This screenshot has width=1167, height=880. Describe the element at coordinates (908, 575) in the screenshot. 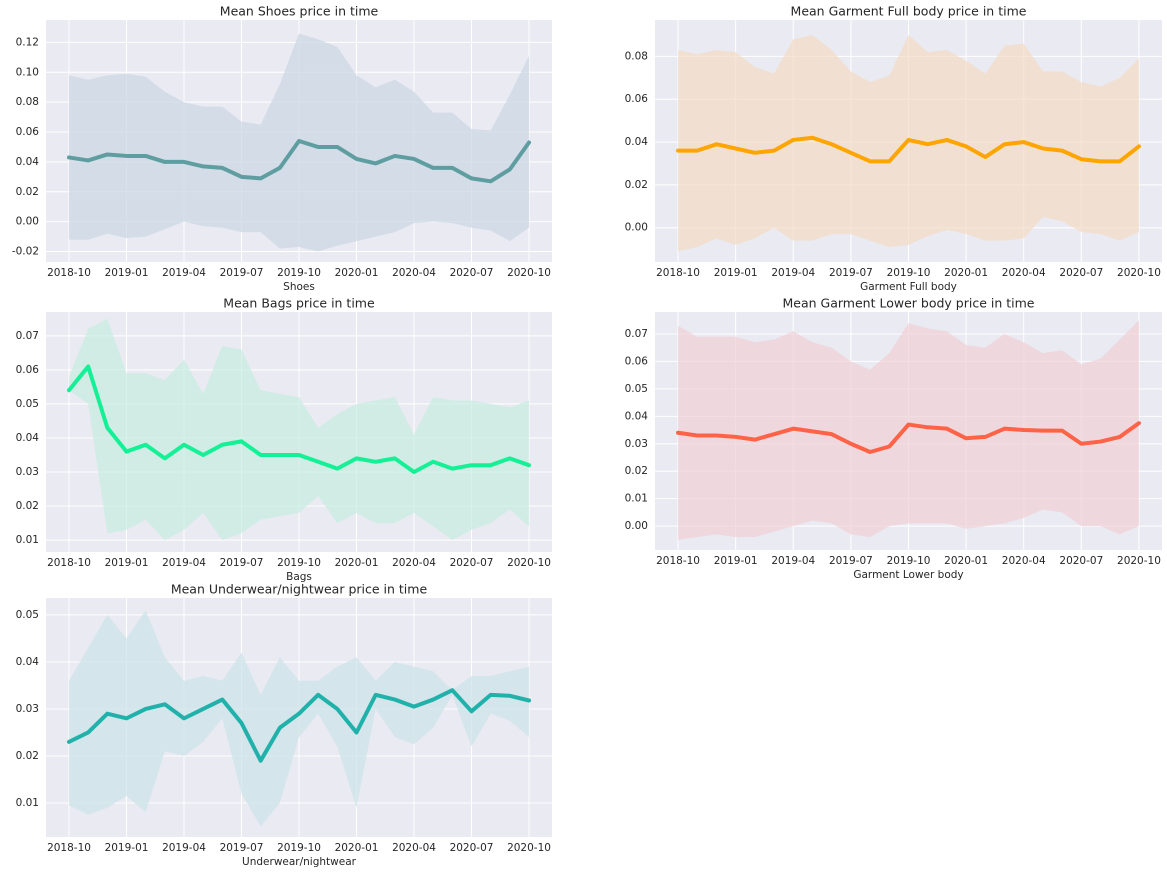

I see `x-axis-label: Garment Lower body` at that location.